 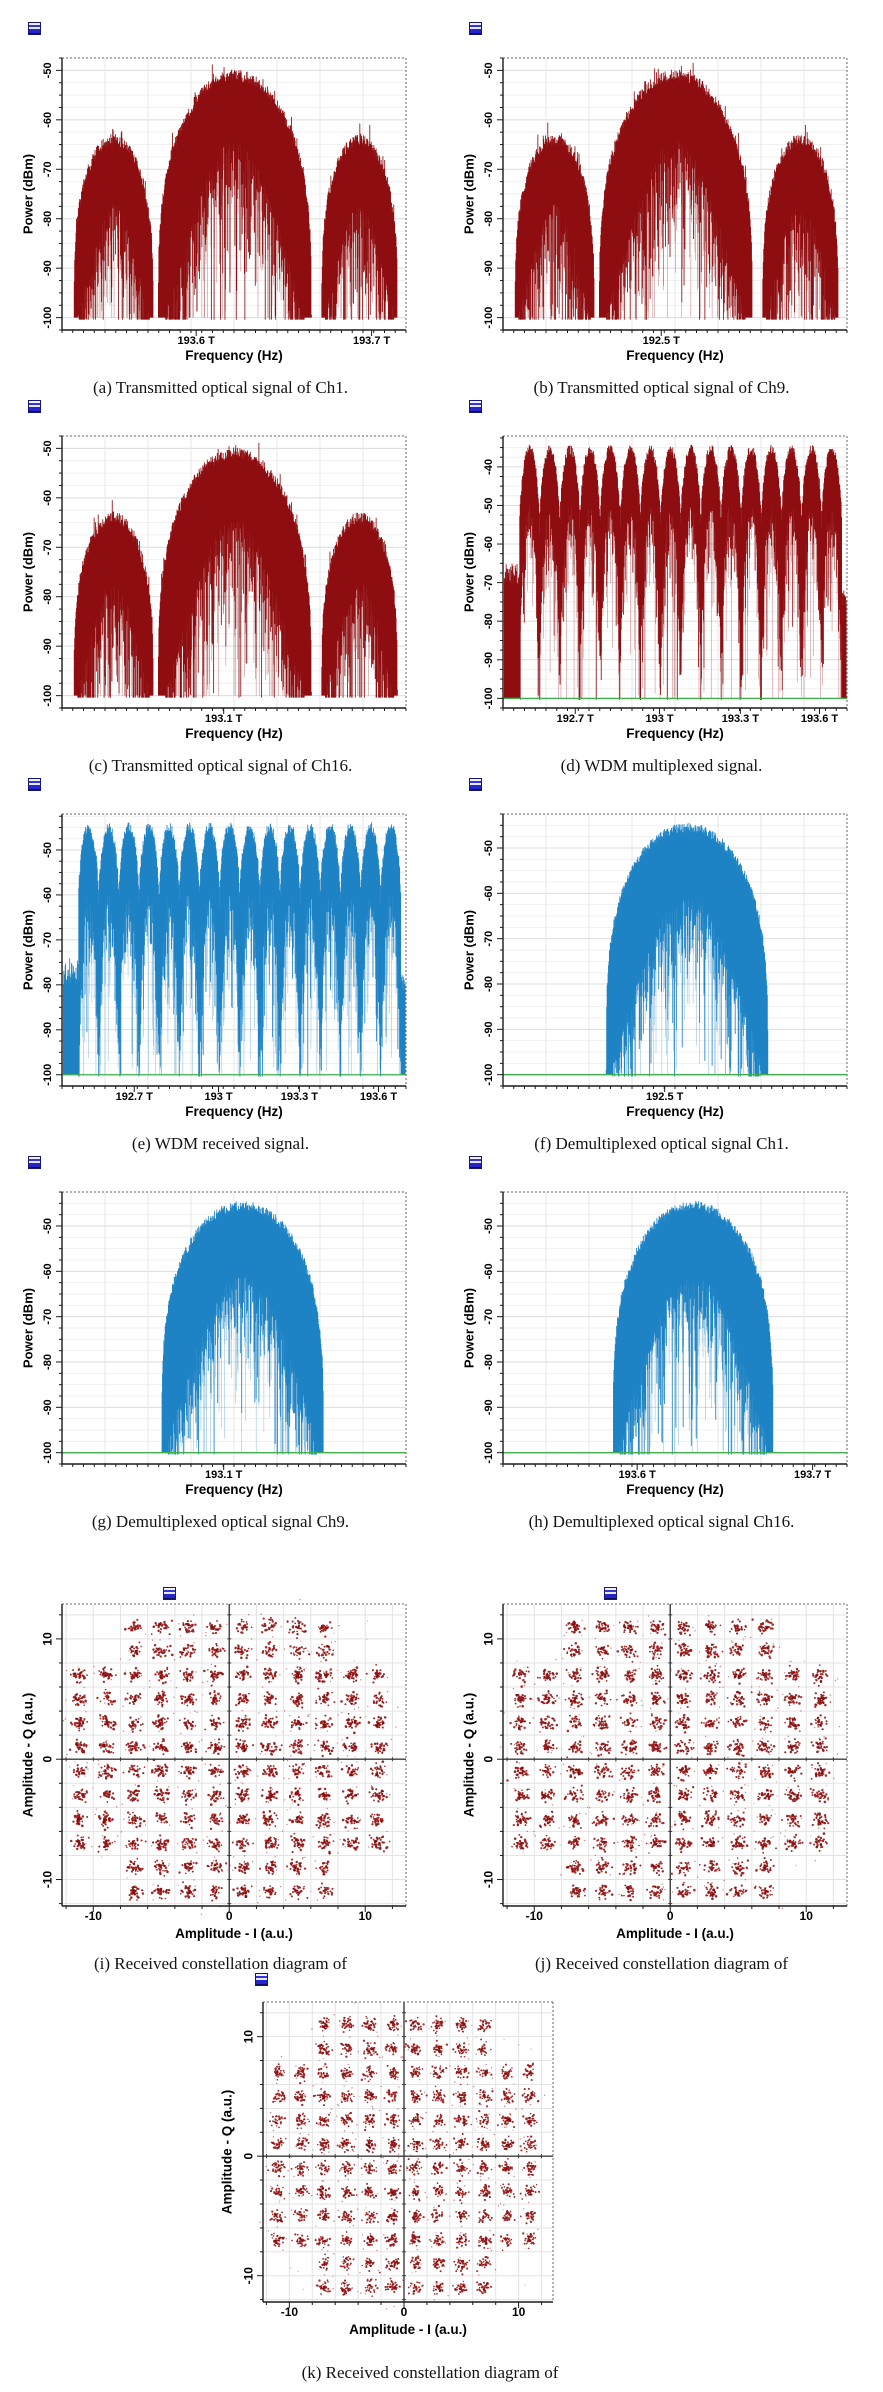 I want to click on constellation-chart-k, so click(x=380, y=2169).